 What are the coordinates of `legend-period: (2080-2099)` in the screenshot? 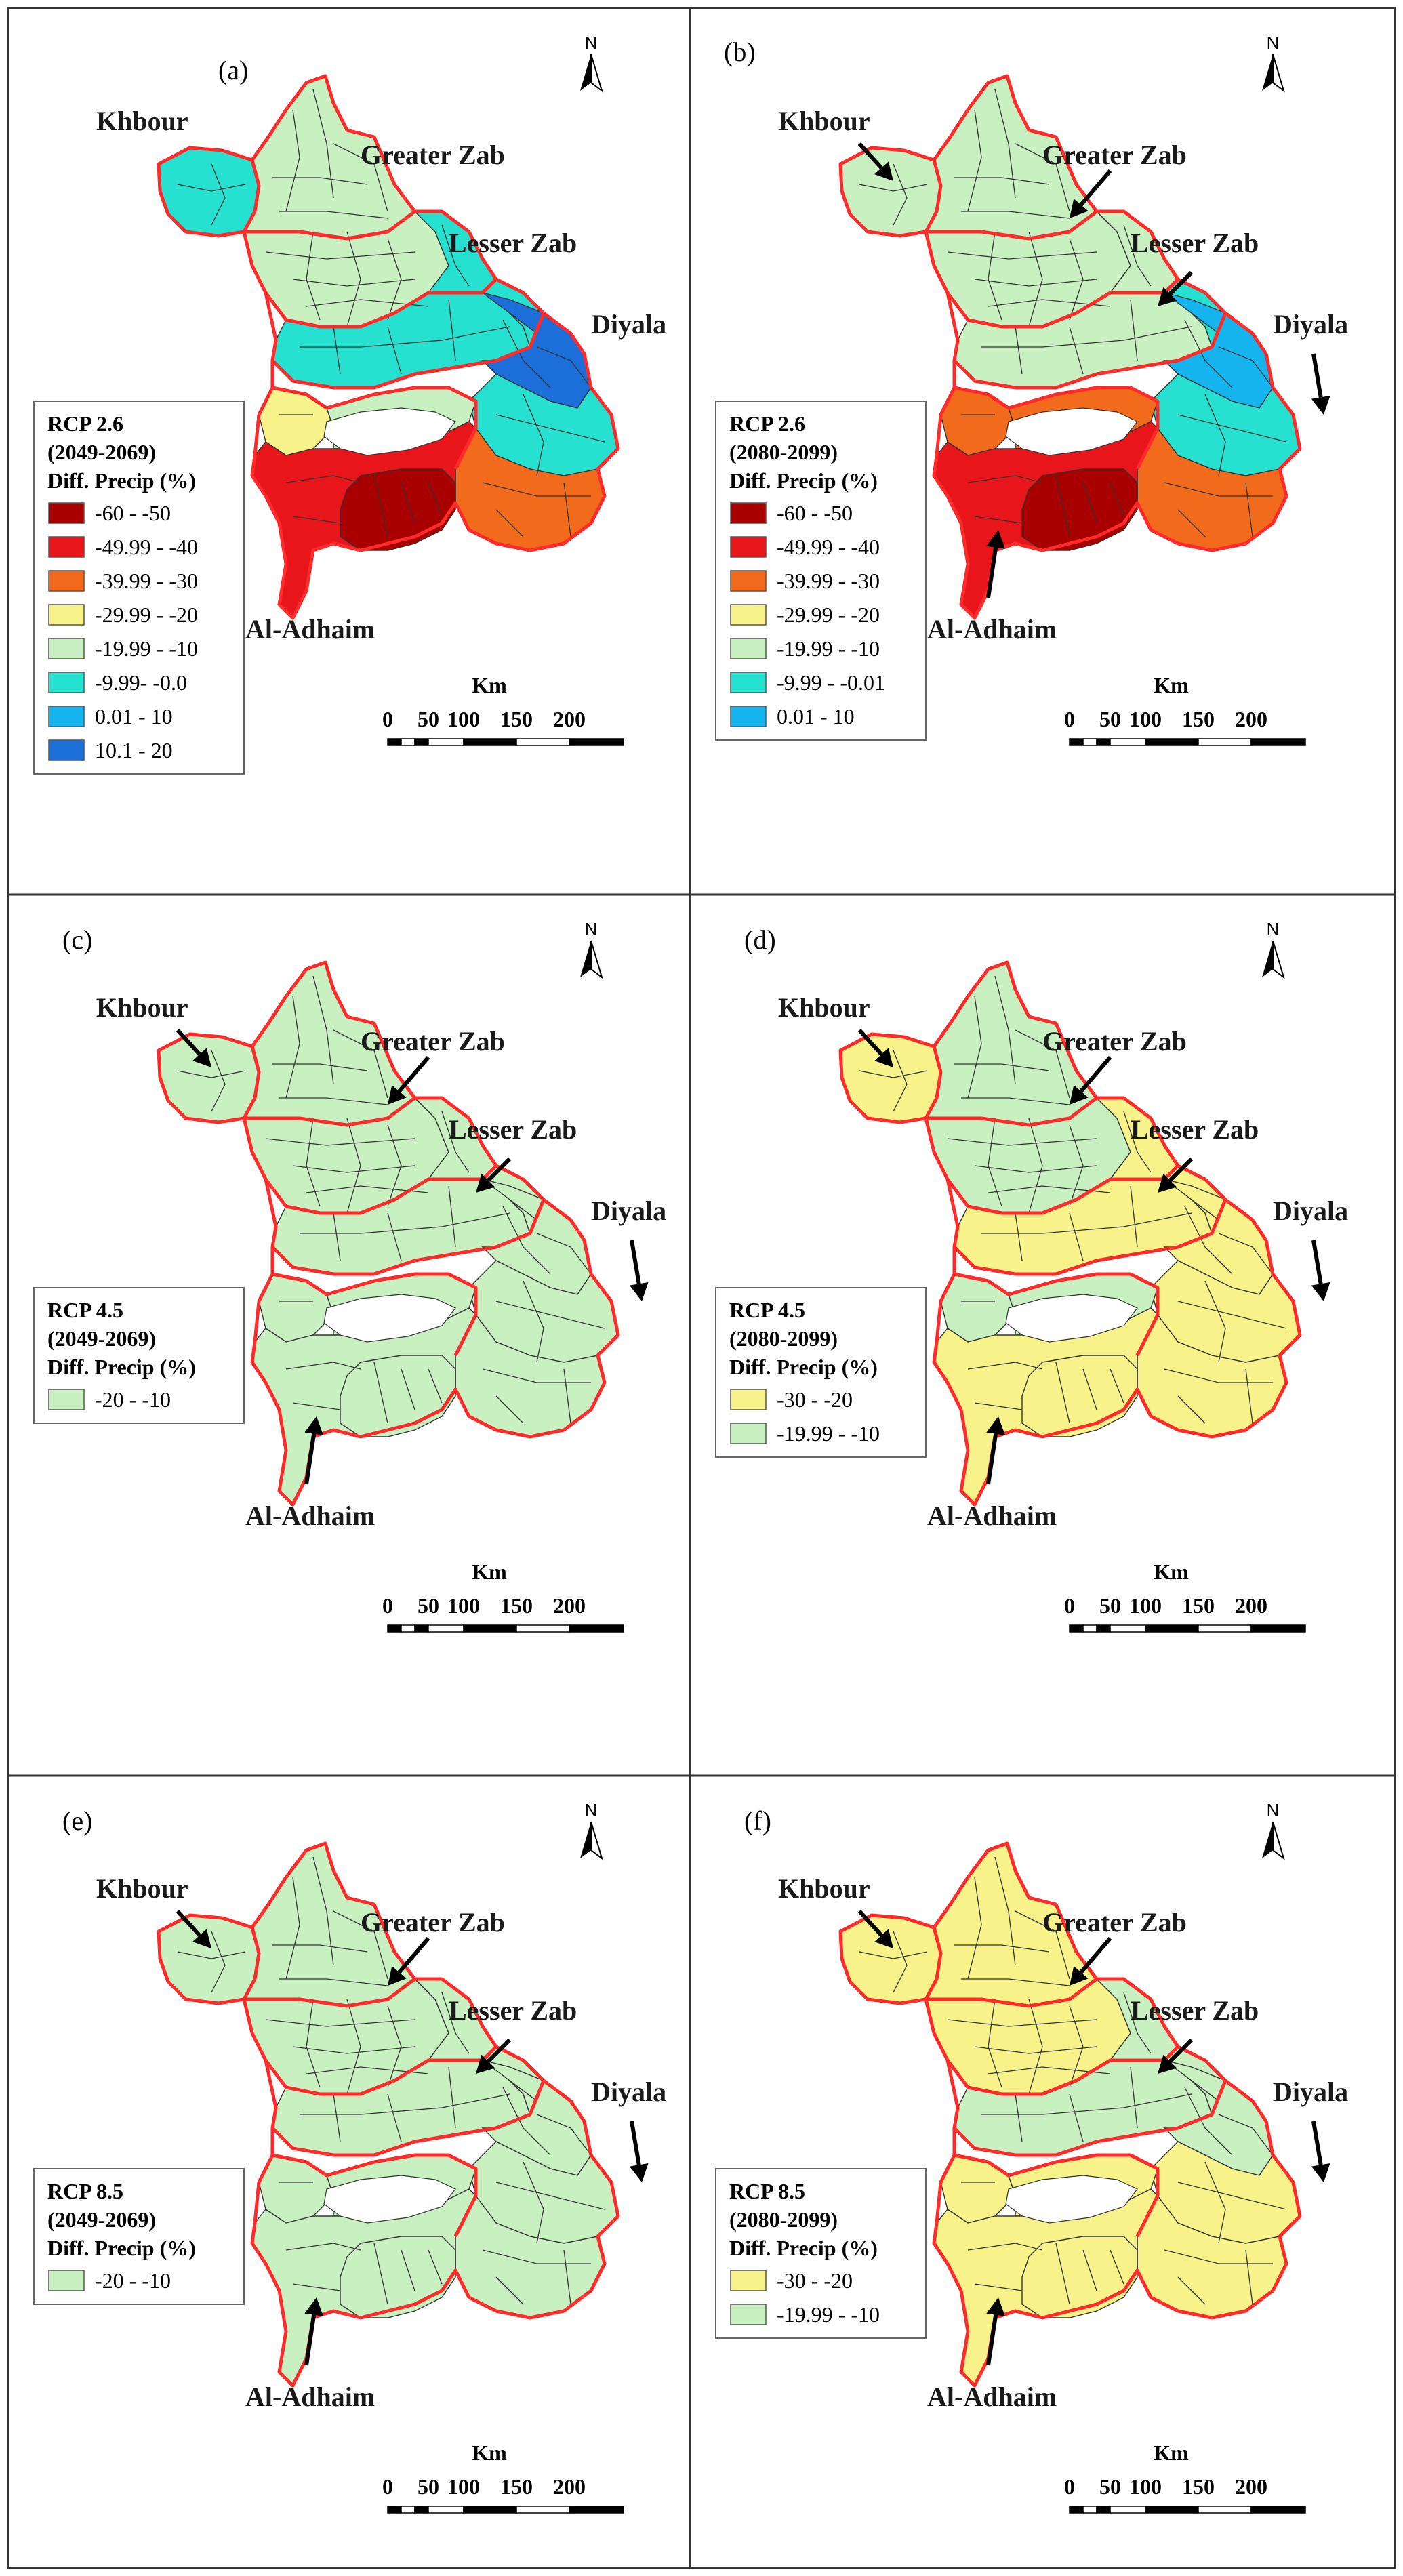 It's located at (783, 2219).